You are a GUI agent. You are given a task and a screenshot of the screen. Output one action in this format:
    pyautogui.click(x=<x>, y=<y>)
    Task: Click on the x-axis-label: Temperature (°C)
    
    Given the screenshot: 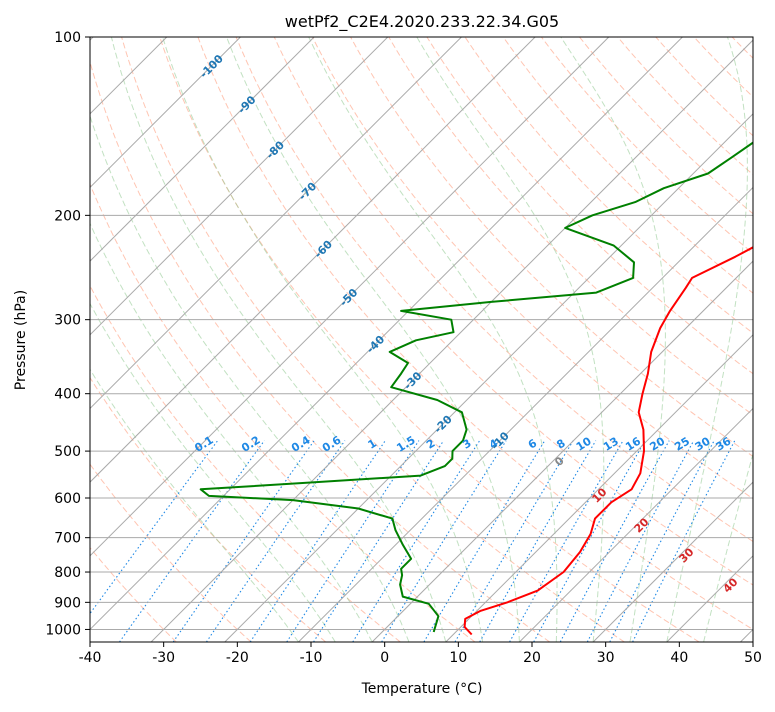 What is the action you would take?
    pyautogui.click(x=422, y=689)
    